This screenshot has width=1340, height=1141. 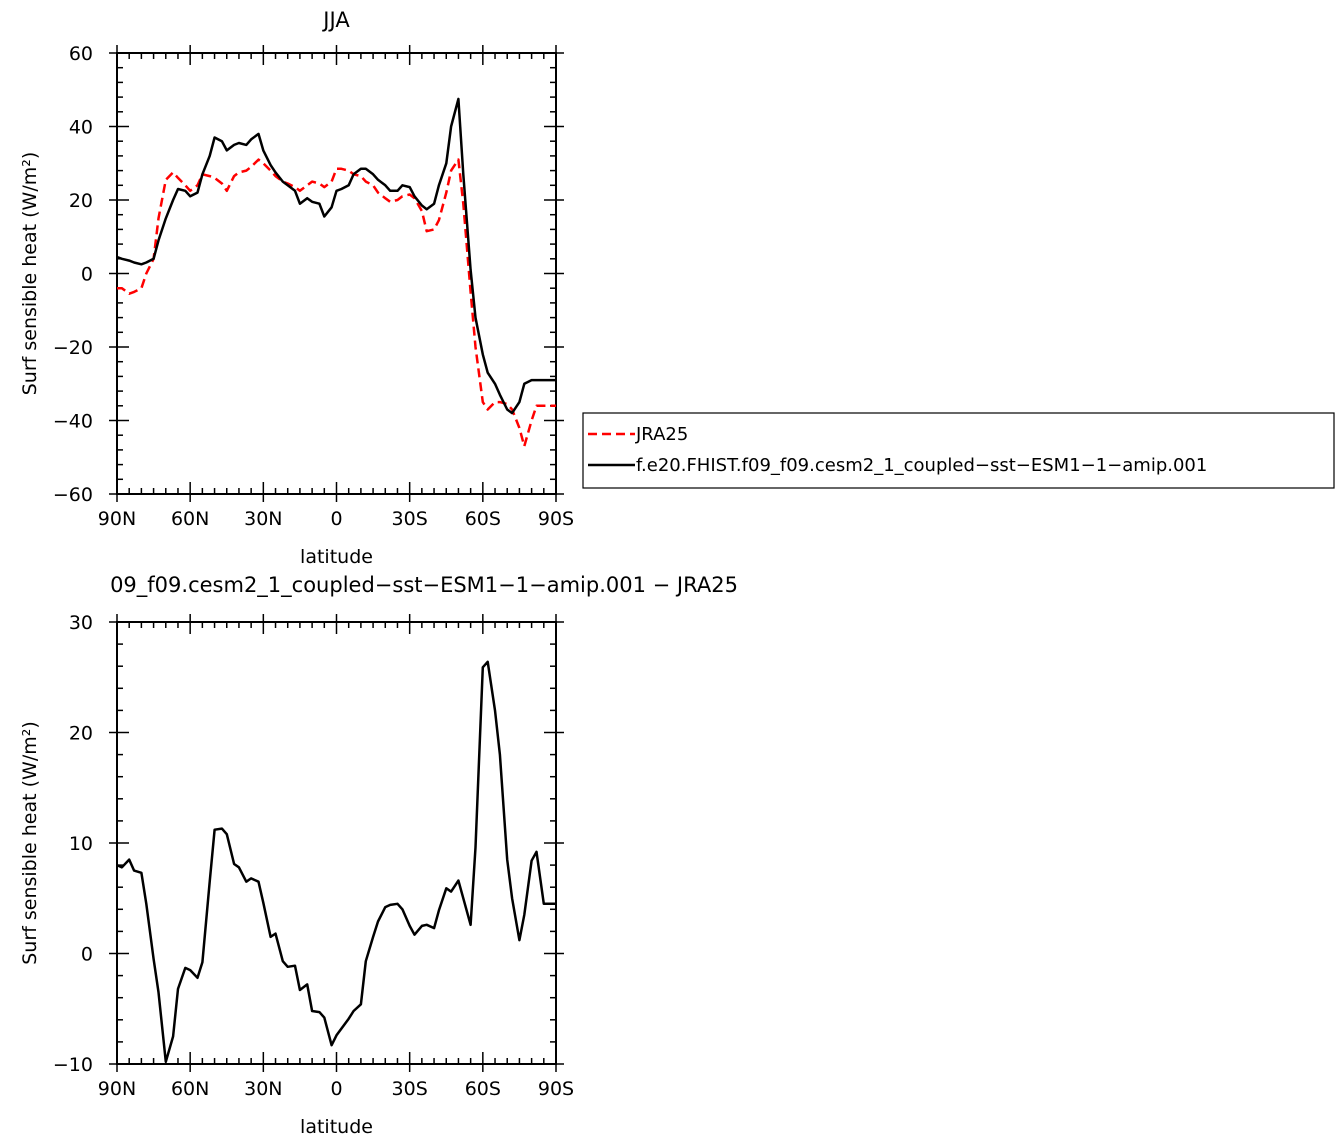 I want to click on chart-title: JJA, so click(x=335, y=20).